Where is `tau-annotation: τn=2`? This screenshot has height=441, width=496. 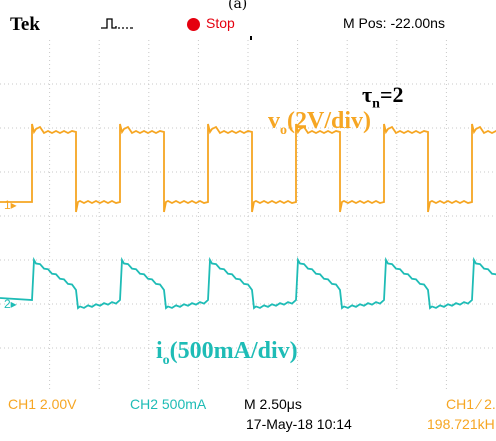 tau-annotation: τn=2 is located at coordinates (382, 97).